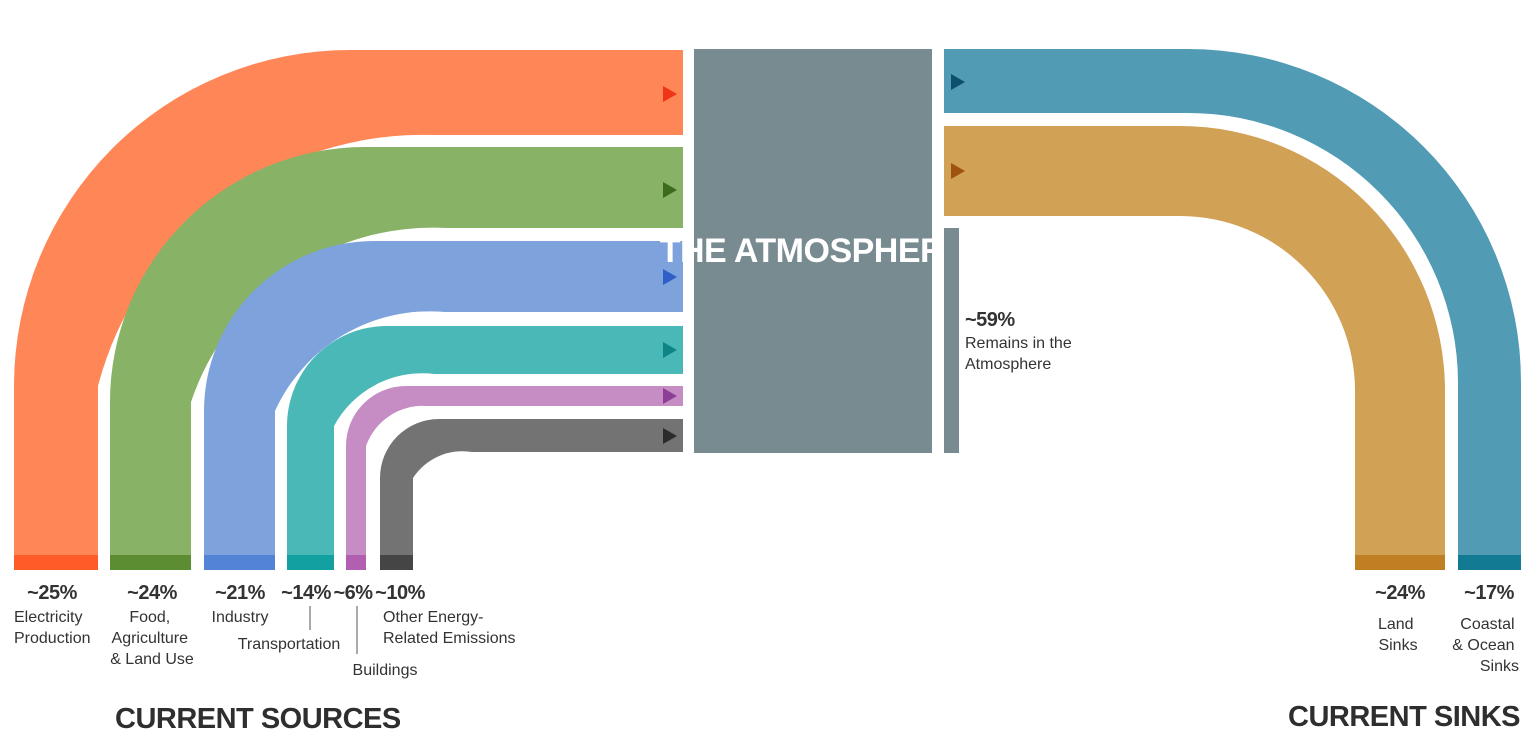 This screenshot has height=742, width=1539. Describe the element at coordinates (52, 593) in the screenshot. I see `percent-electricity-production: ~25%` at that location.